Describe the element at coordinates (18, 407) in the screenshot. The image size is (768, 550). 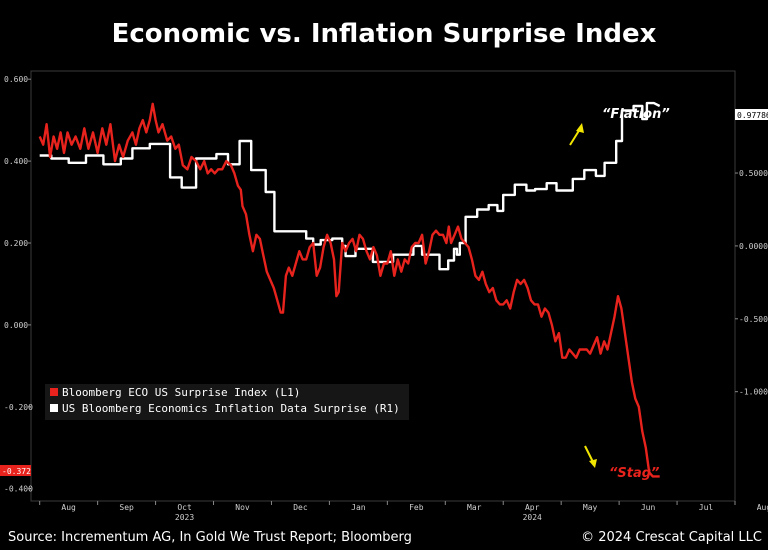
I see `left-tick-label: -0.200` at that location.